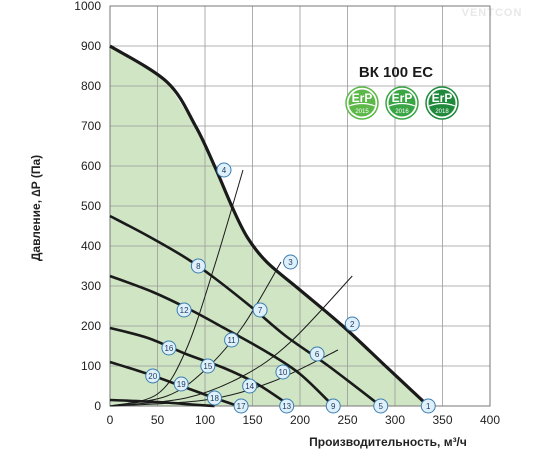  I want to click on point-label: 15, so click(207, 366).